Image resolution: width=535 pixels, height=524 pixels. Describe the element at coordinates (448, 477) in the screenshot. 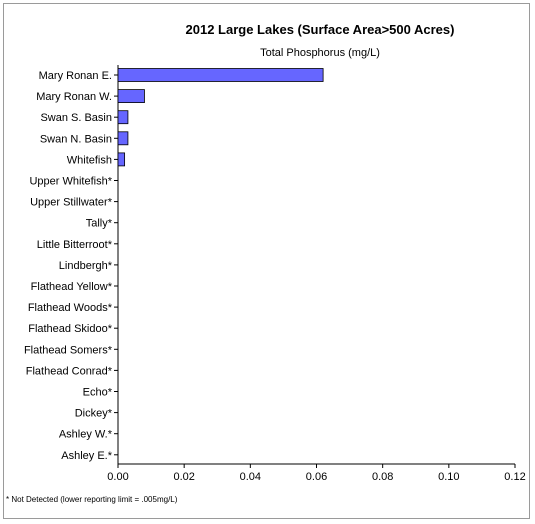

I see `x-tick-label: 0.10` at that location.